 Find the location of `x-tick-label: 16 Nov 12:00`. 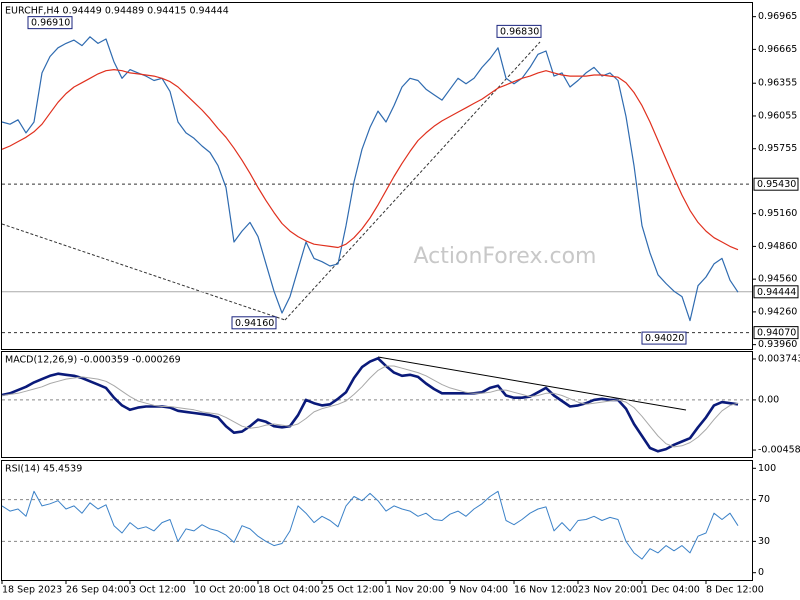

x-tick-label: 16 Nov 12:00 is located at coordinates (546, 590).